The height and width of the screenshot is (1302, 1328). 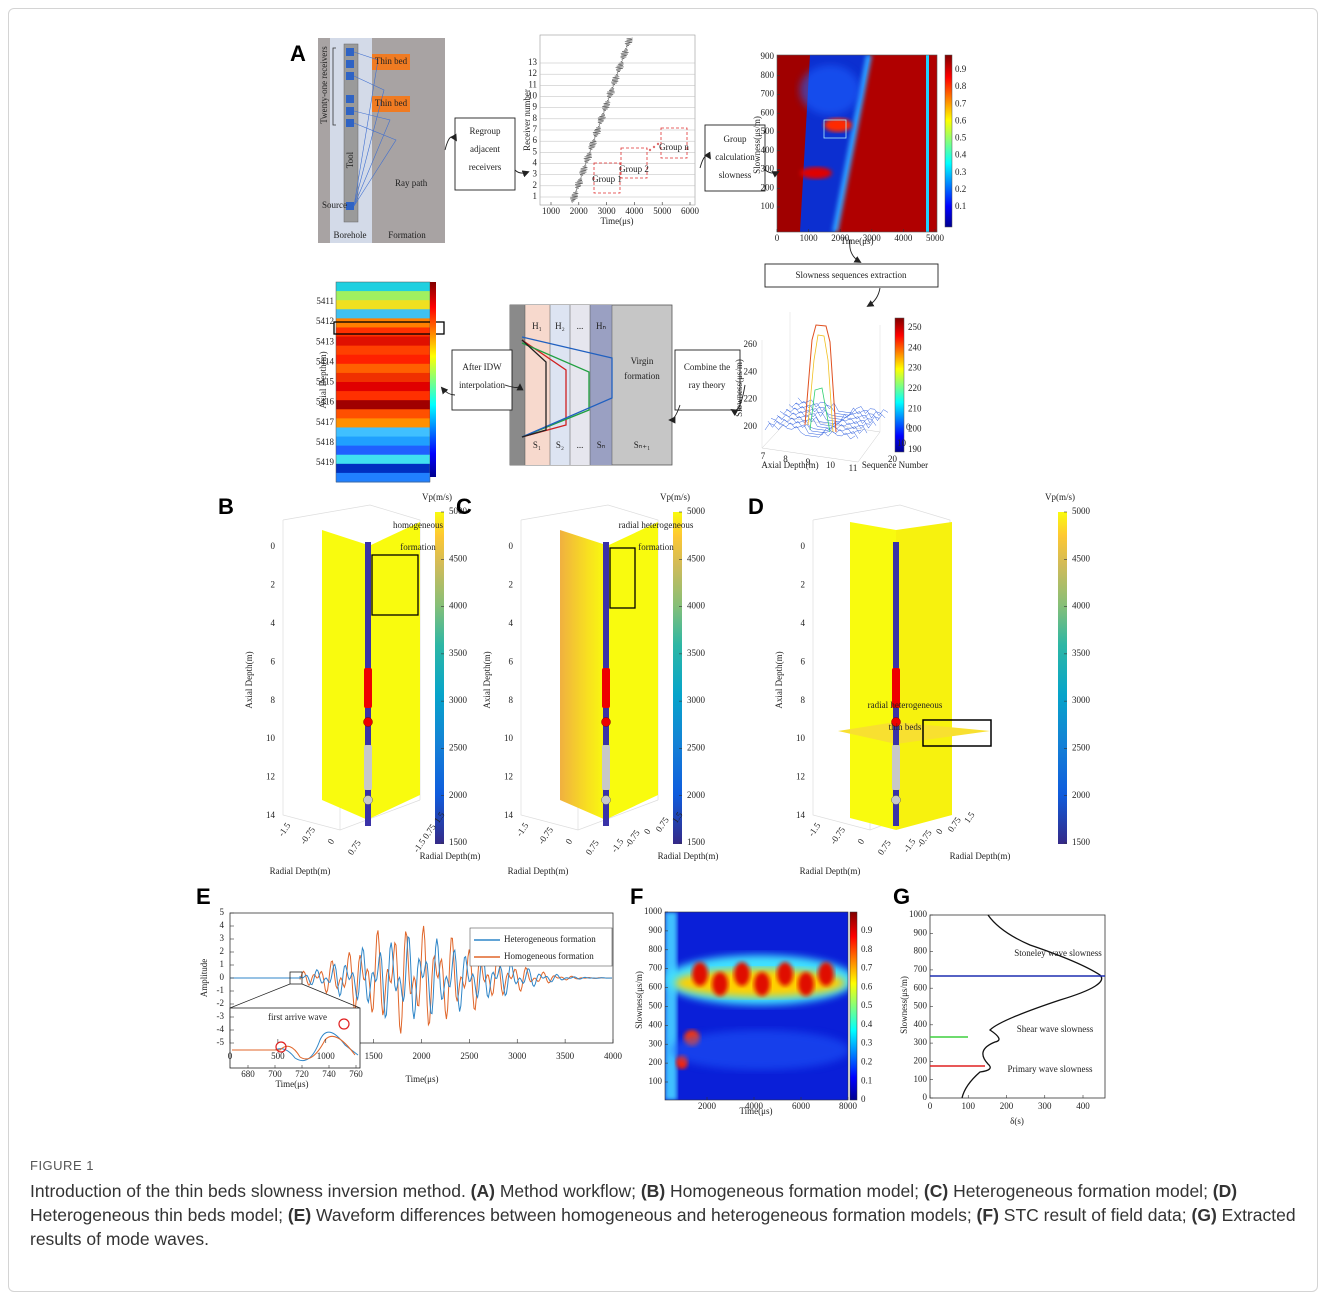 I want to click on tick-label: 0.2, so click(x=866, y=1062).